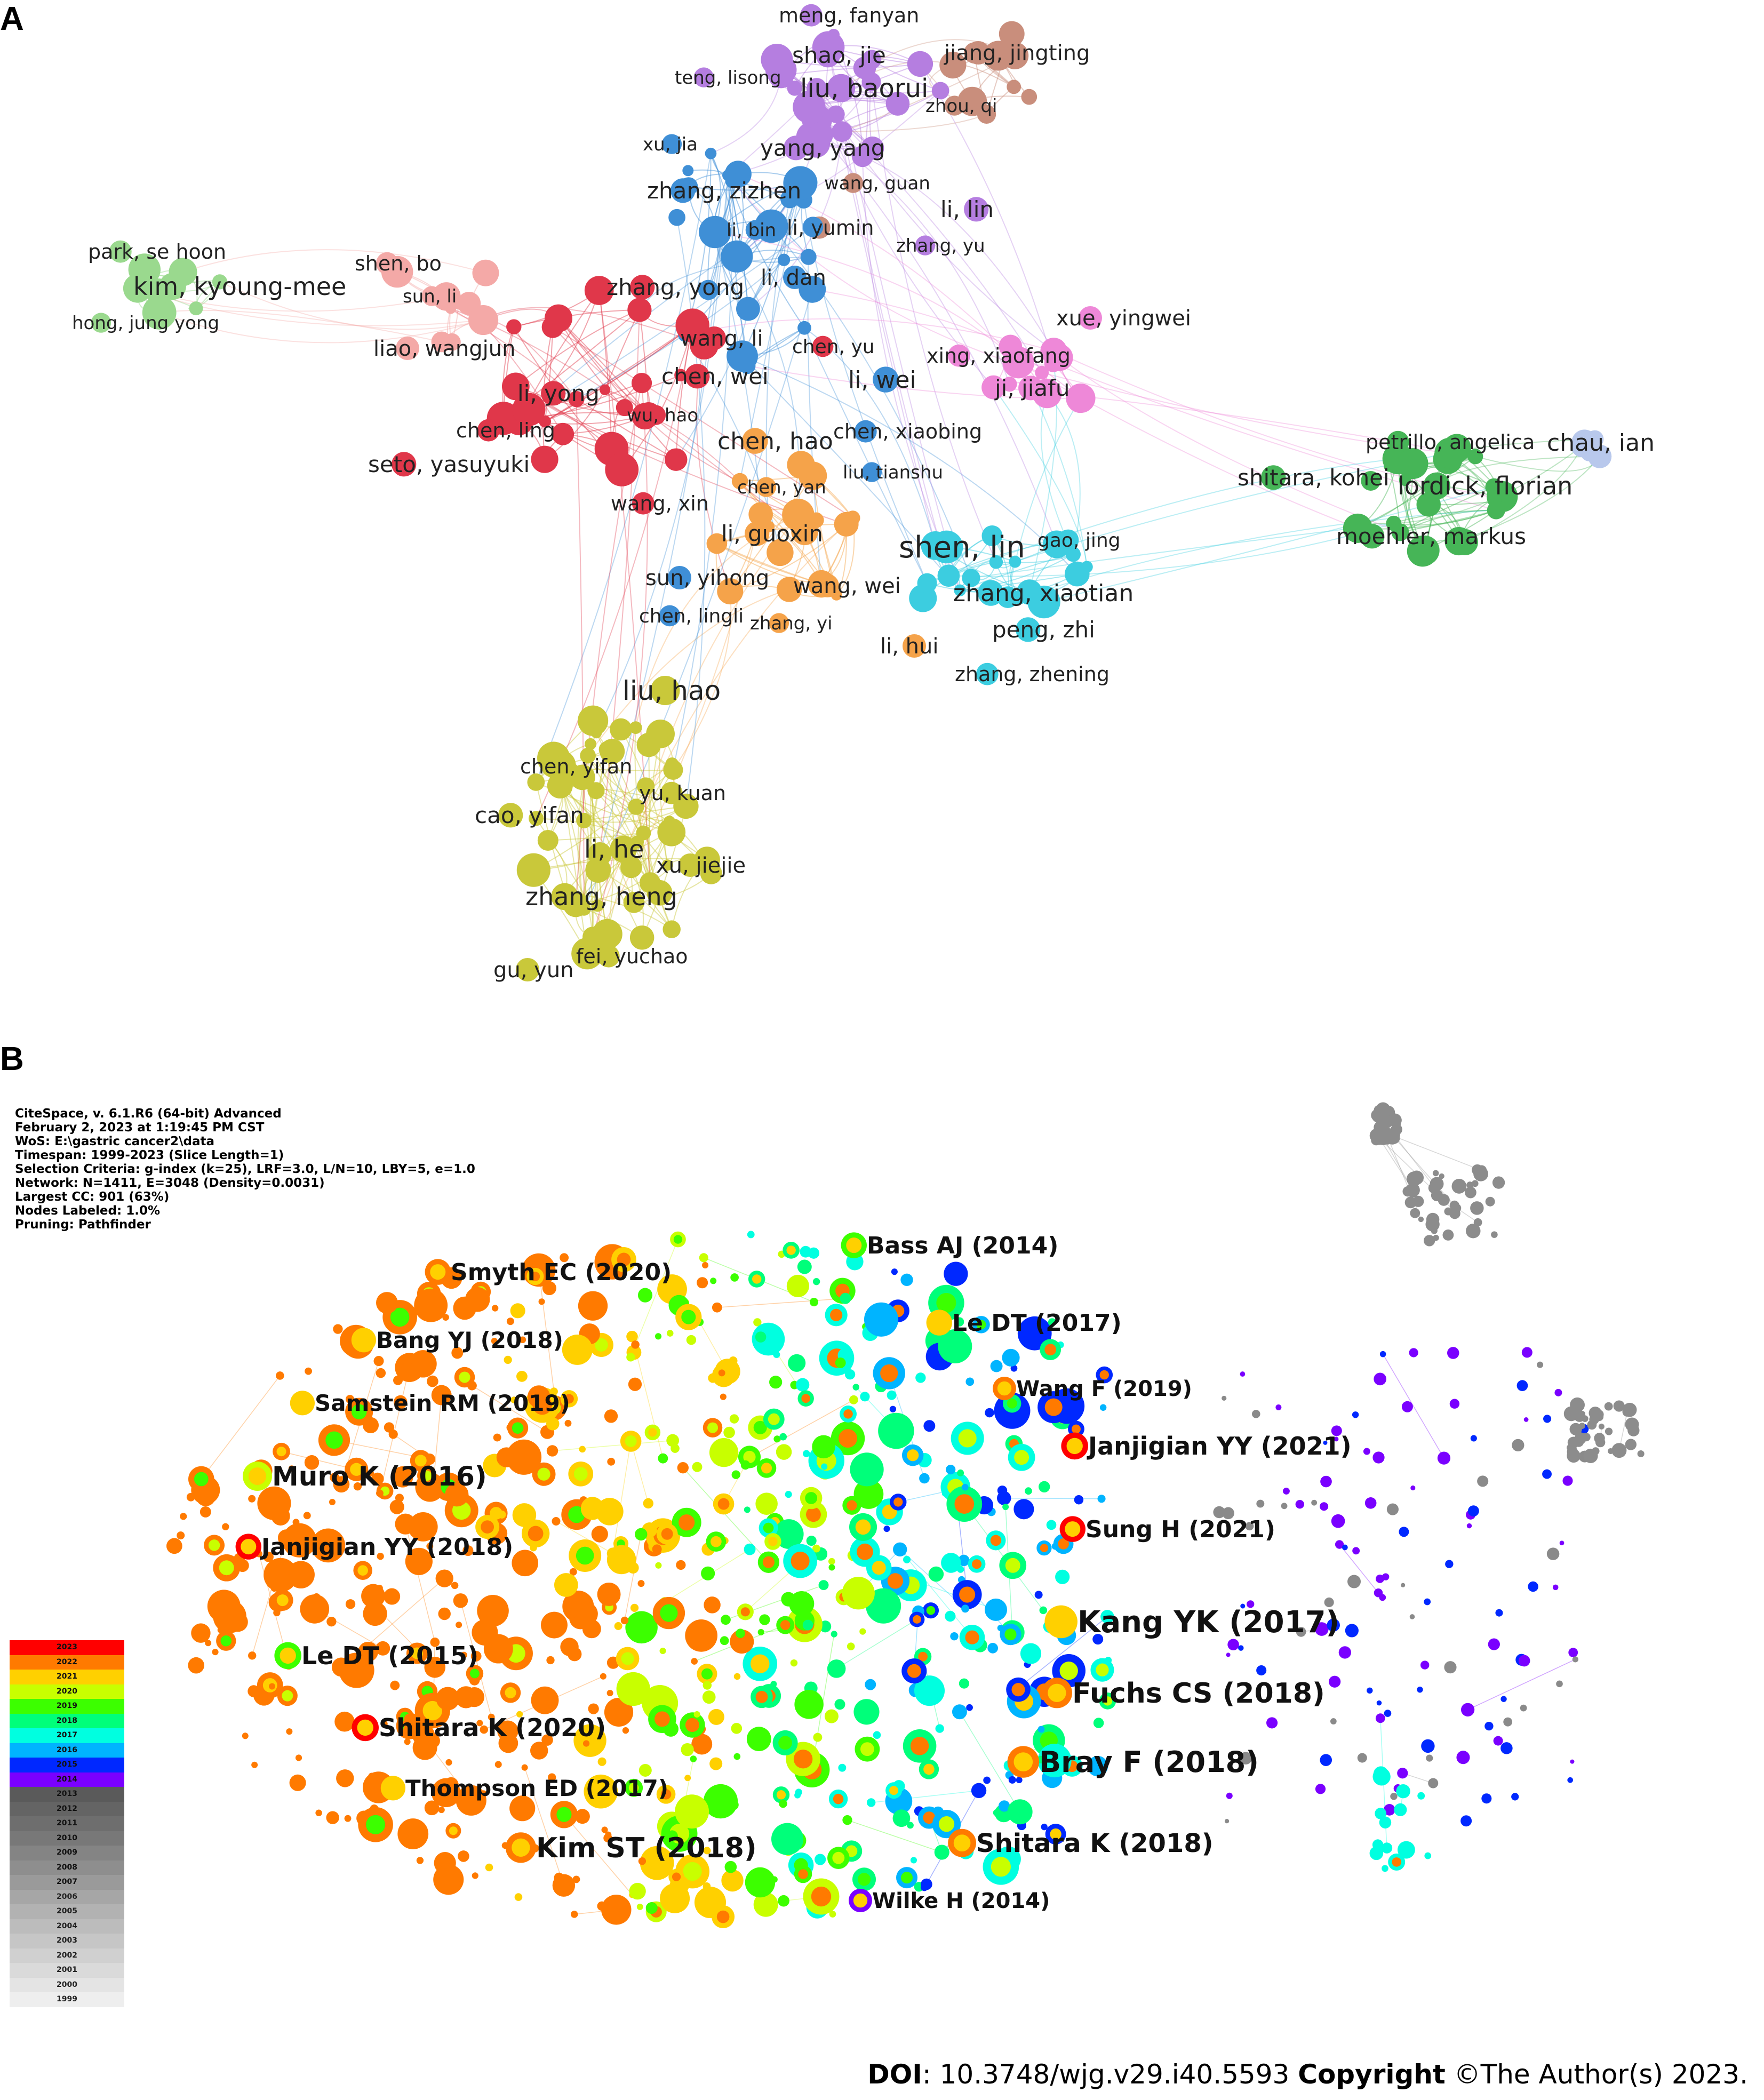  Describe the element at coordinates (1431, 536) in the screenshot. I see `author-label: moehler, markus` at that location.